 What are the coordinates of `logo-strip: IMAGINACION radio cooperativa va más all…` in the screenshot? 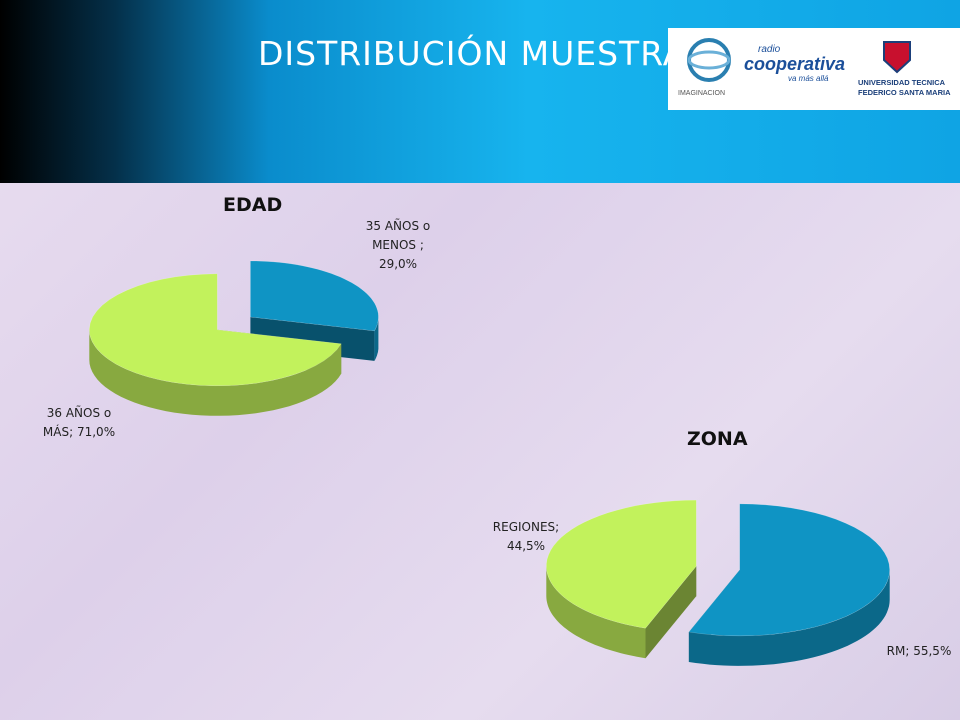 It's located at (814, 69).